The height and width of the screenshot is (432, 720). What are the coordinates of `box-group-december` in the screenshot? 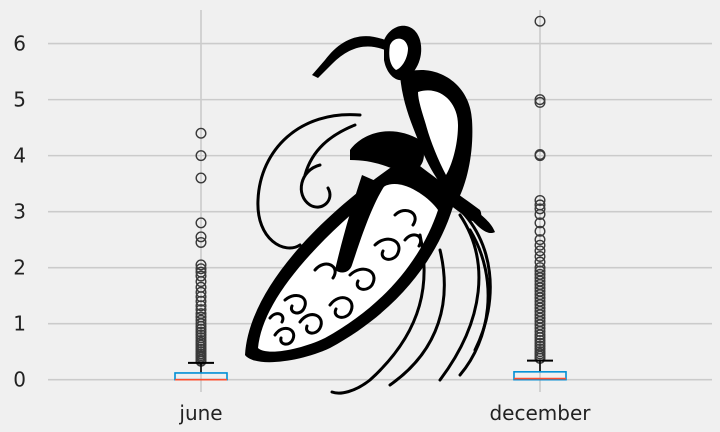 It's located at (540, 198).